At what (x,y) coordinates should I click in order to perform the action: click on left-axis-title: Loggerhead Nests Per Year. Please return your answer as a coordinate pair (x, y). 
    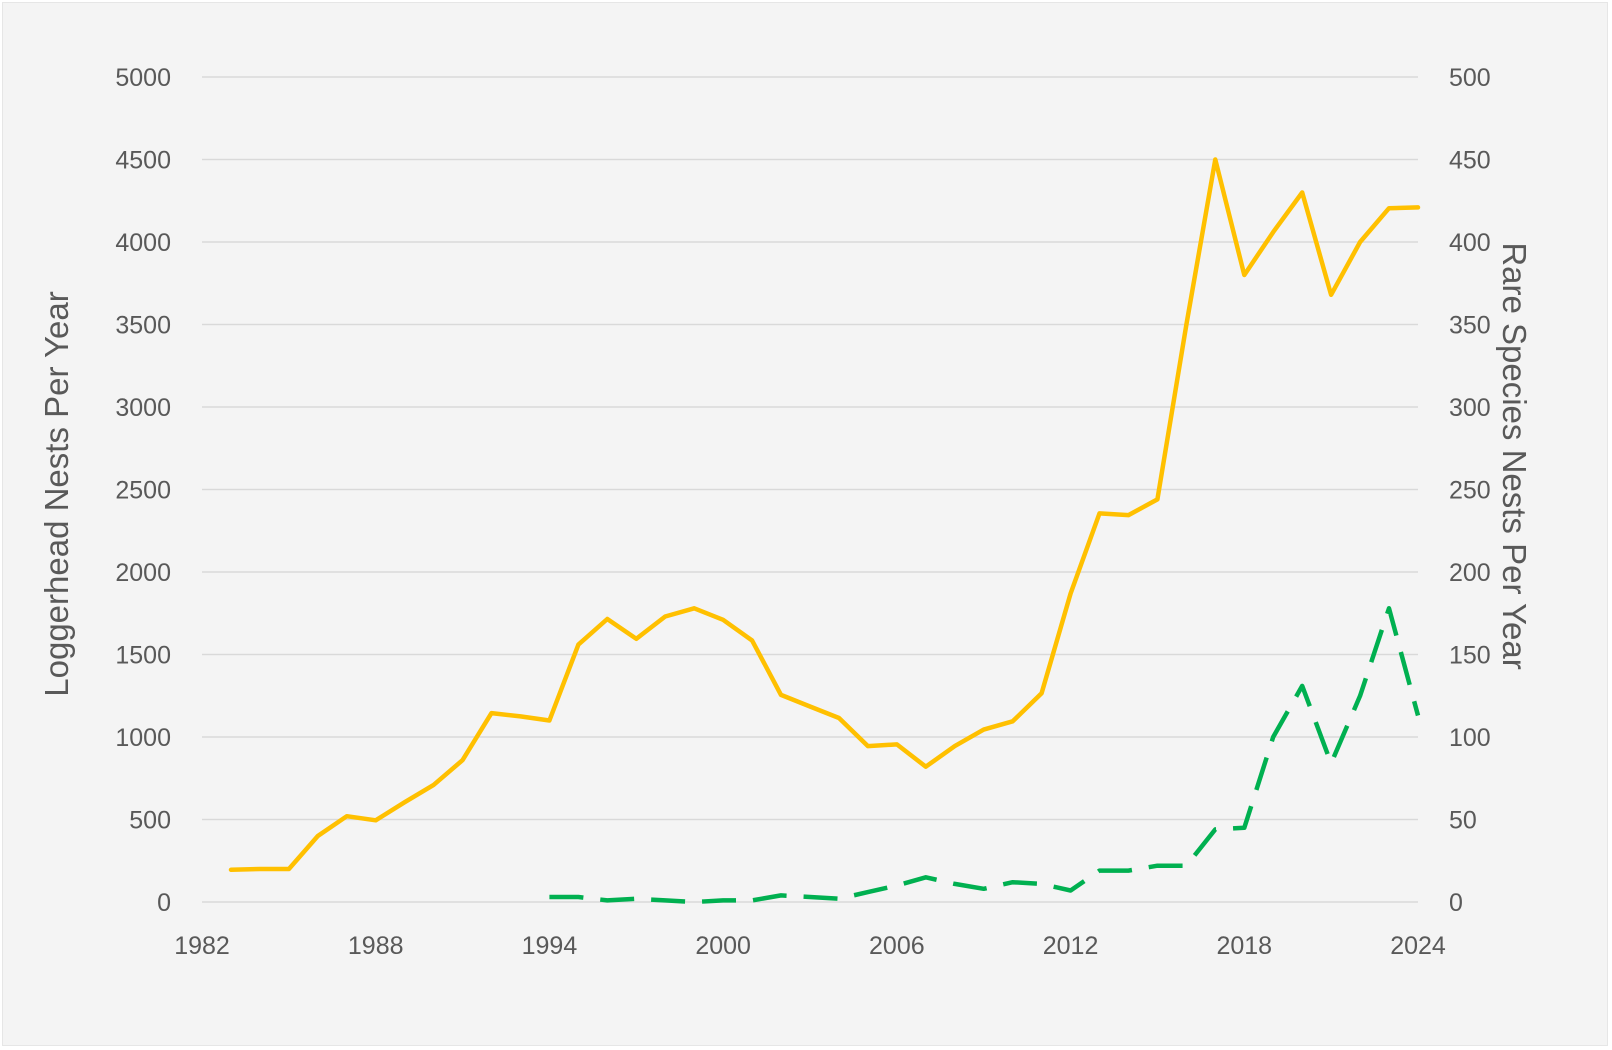
    Looking at the image, I should click on (56, 493).